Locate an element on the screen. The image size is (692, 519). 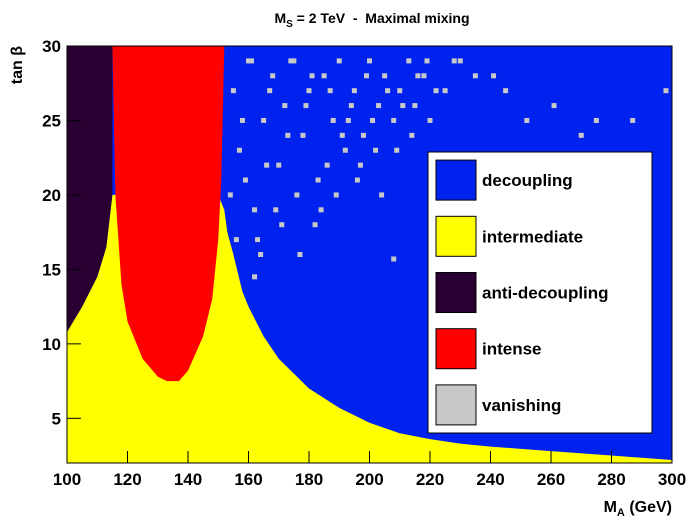
region-intense is located at coordinates (168, 214).